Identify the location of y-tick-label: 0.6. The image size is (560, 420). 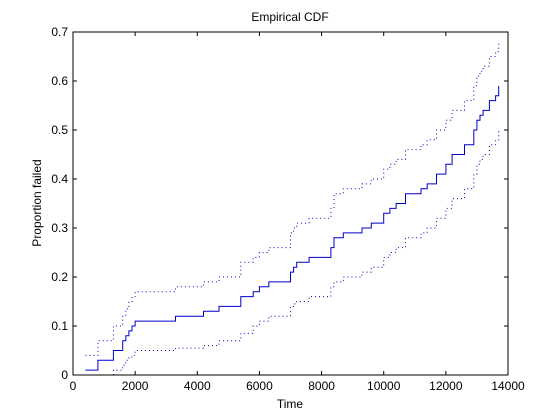
(59, 81).